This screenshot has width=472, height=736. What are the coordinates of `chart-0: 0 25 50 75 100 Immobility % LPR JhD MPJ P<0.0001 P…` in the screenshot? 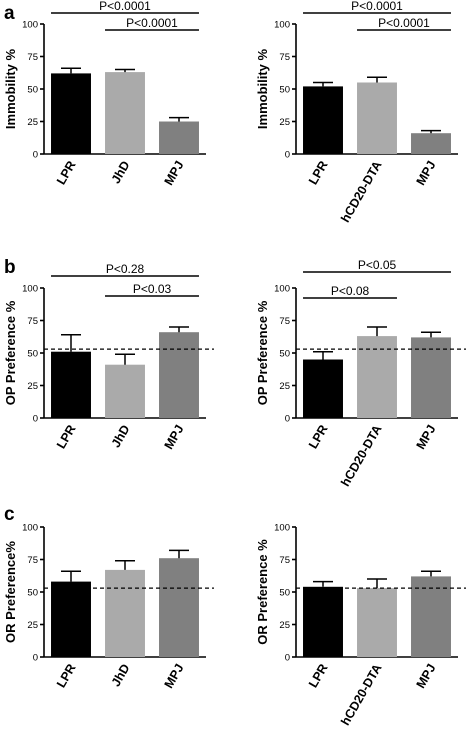 It's located at (104, 94).